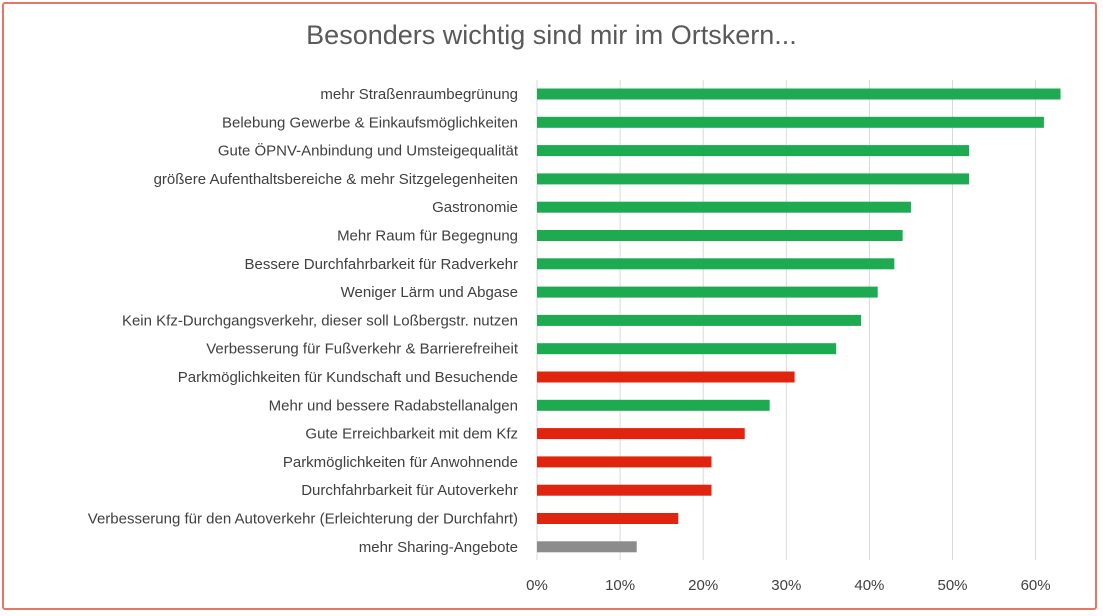 This screenshot has height=616, width=1103. Describe the element at coordinates (438, 547) in the screenshot. I see `category-label: mehr Sharing-Angebote` at that location.